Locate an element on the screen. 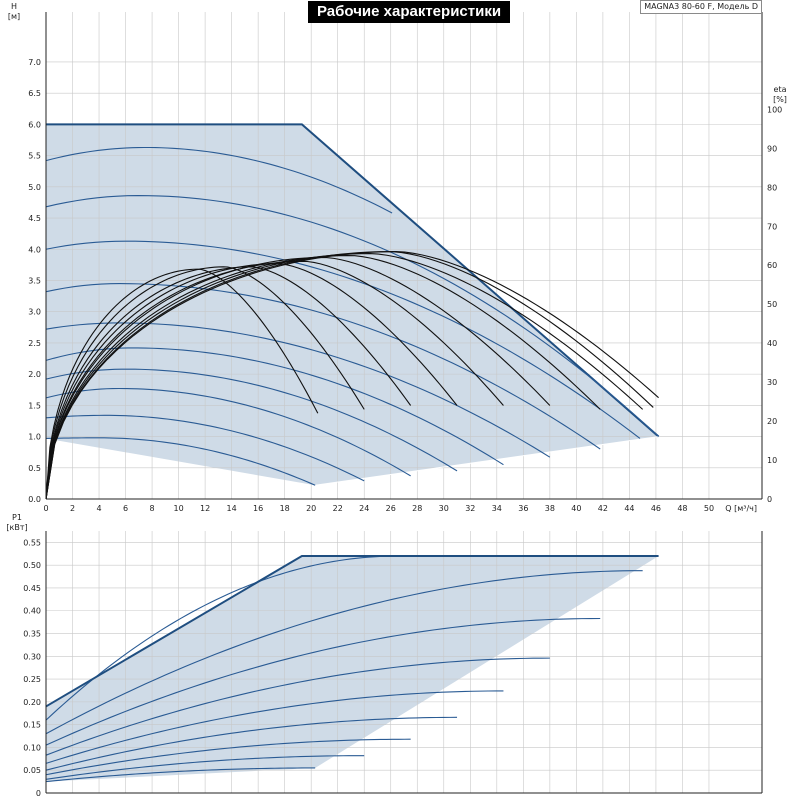 Image resolution: width=800 pixels, height=800 pixels. qh-eta-tick-label: 80 is located at coordinates (772, 187).